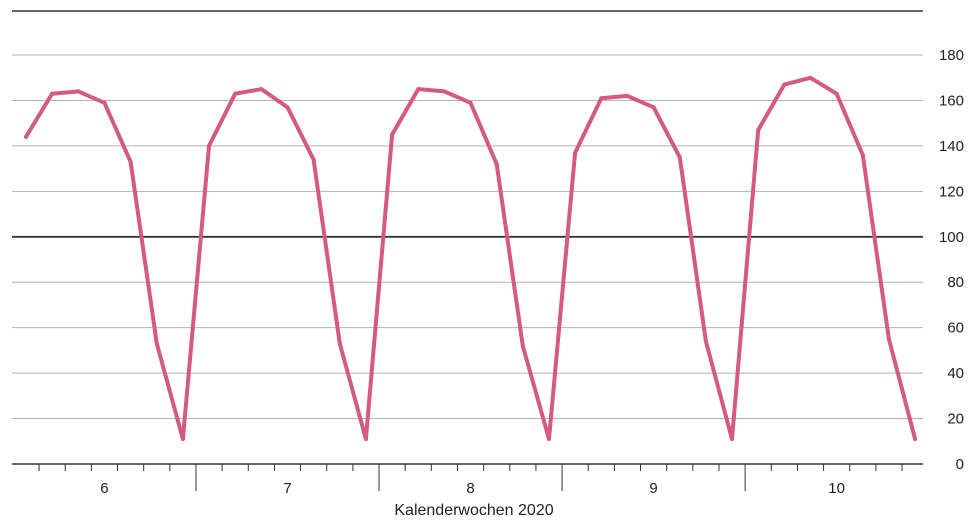  I want to click on y-tick-label-100: 100, so click(951, 237).